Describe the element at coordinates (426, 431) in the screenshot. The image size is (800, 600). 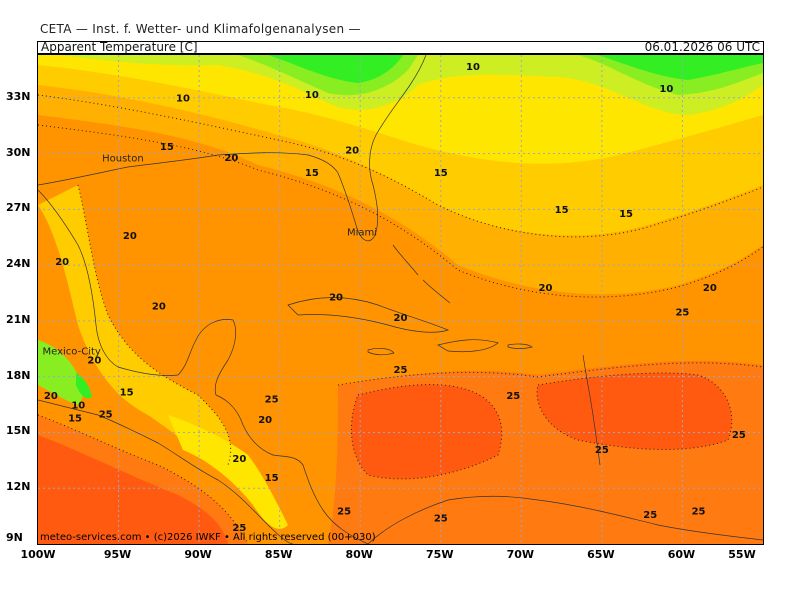
I see `field-gt27-caribbean` at that location.